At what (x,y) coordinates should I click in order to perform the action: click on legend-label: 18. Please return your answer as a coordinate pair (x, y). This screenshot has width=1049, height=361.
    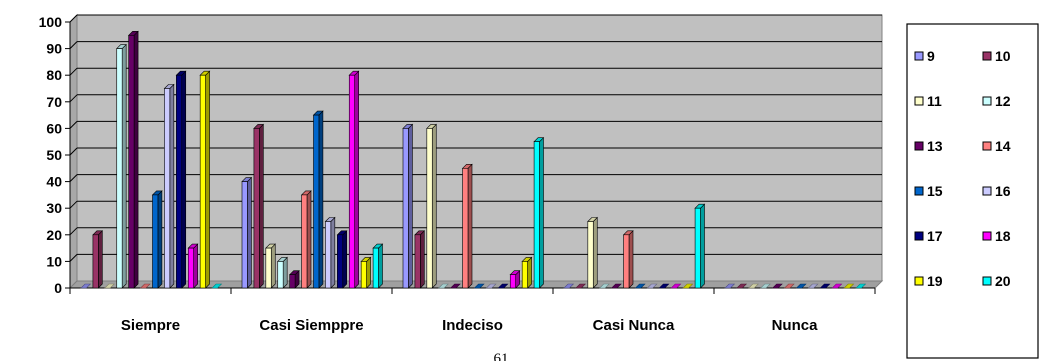
    Looking at the image, I should click on (1003, 236).